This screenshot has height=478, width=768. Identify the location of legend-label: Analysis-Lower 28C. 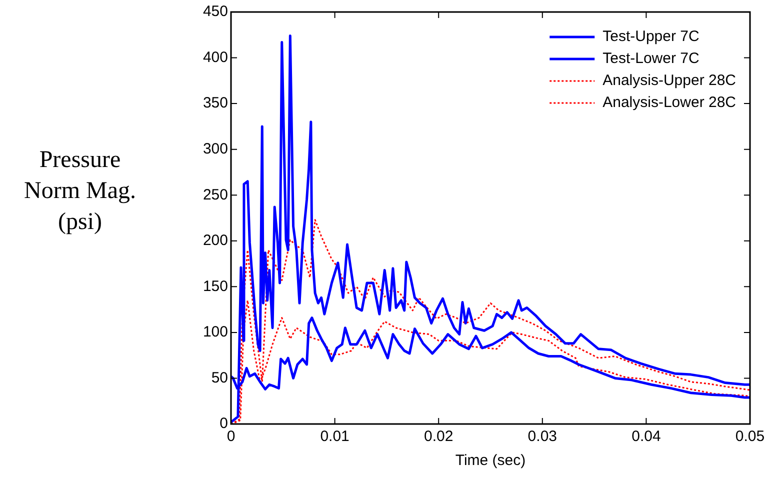
(669, 103).